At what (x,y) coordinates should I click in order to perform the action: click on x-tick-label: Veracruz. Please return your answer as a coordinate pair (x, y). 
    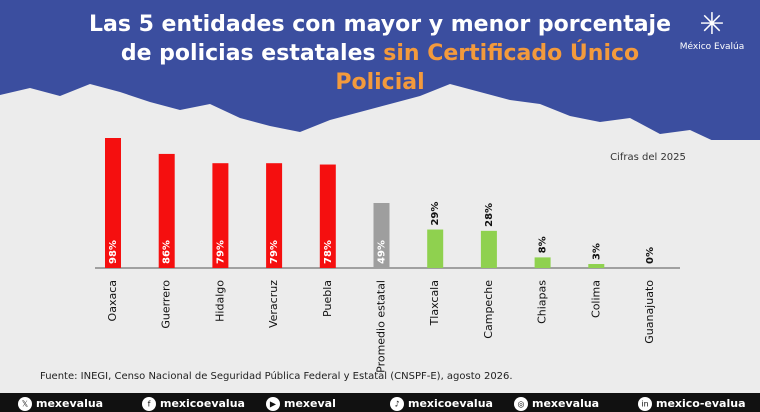
    Looking at the image, I should click on (273, 304).